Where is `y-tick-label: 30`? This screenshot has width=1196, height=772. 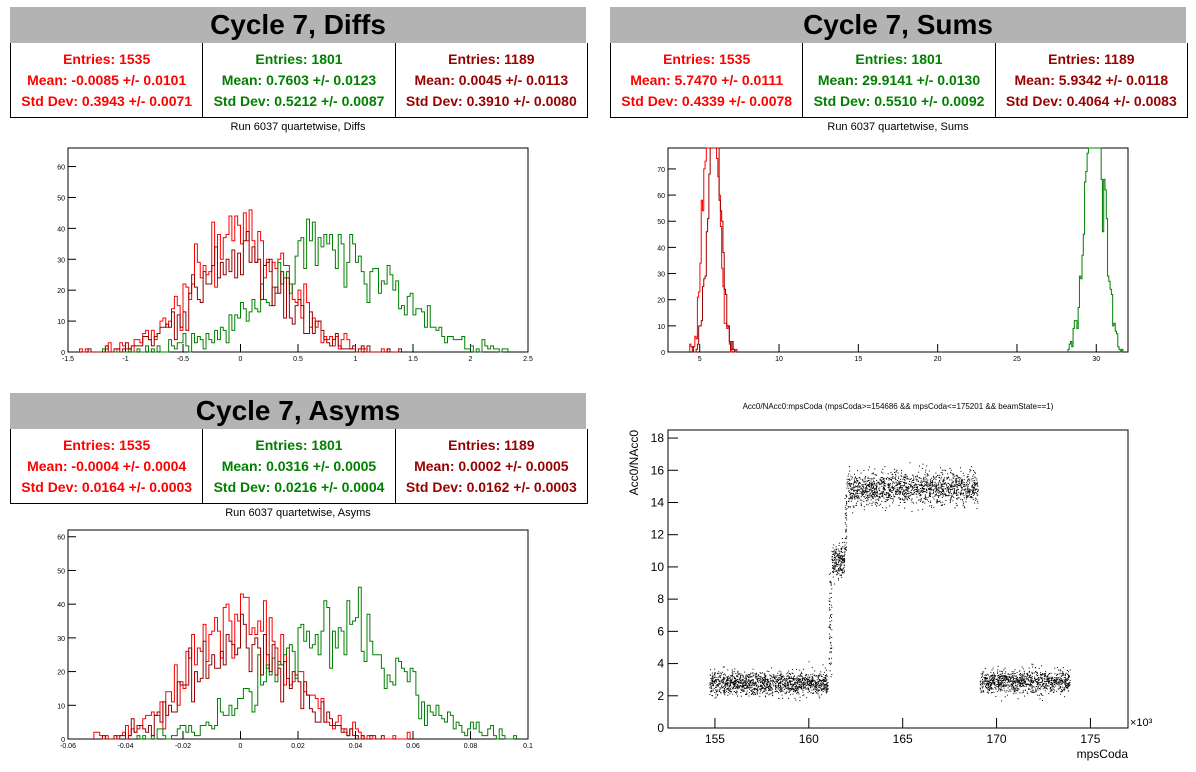
y-tick-label: 30 is located at coordinates (61, 639).